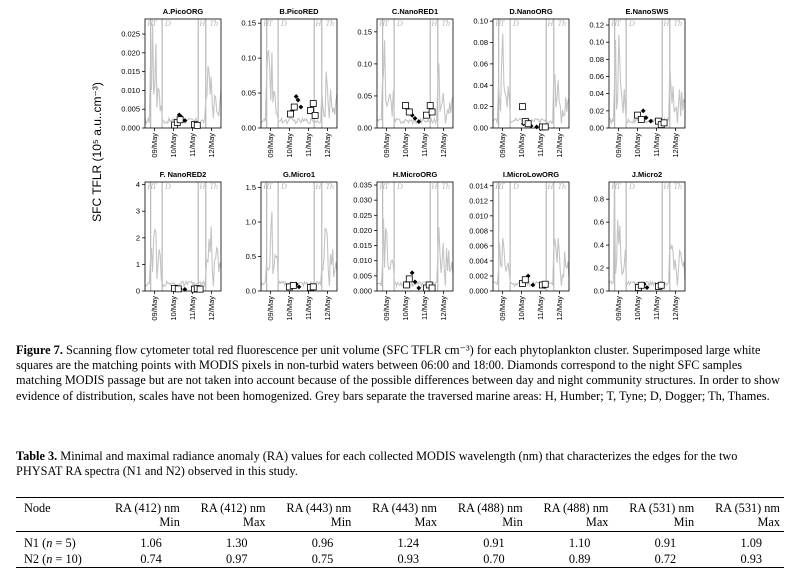 This screenshot has height=585, width=800. I want to click on table-cell: 0.74, so click(151, 559).